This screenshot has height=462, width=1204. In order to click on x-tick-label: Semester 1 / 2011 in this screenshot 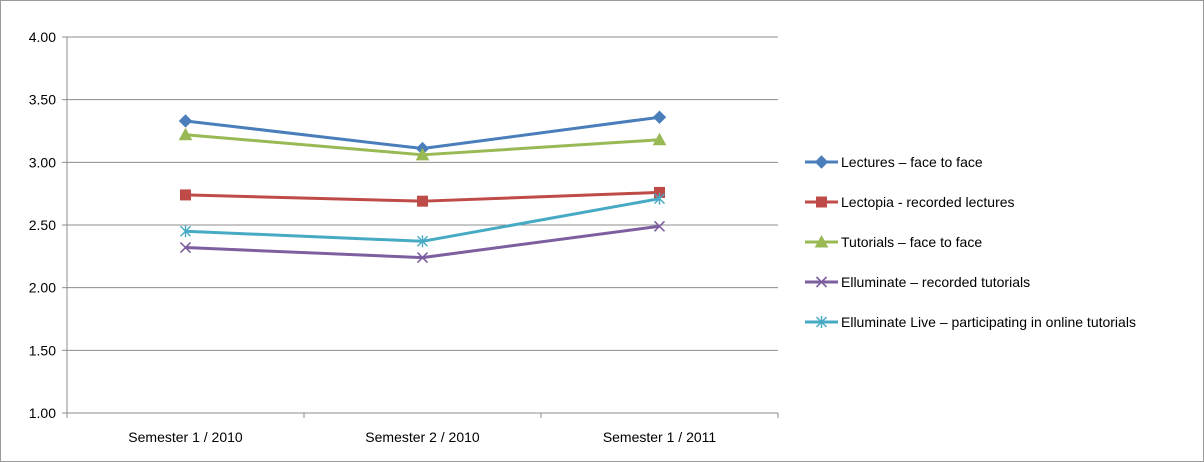, I will do `click(660, 437)`.